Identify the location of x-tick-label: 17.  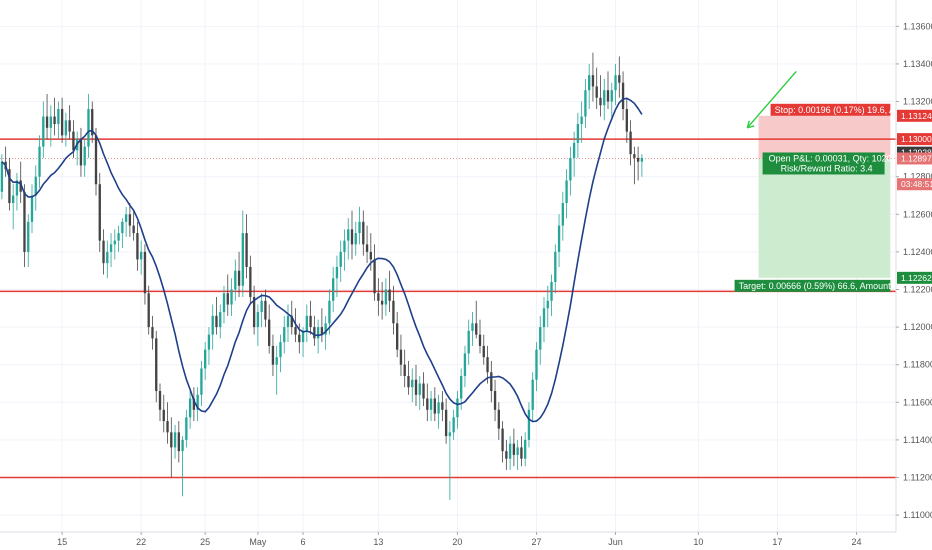
(777, 542).